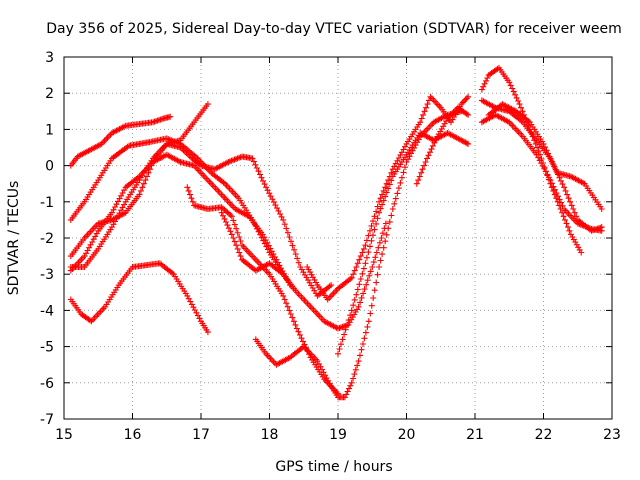 This screenshot has width=640, height=480. I want to click on y-tick-label: -7, so click(47, 420).